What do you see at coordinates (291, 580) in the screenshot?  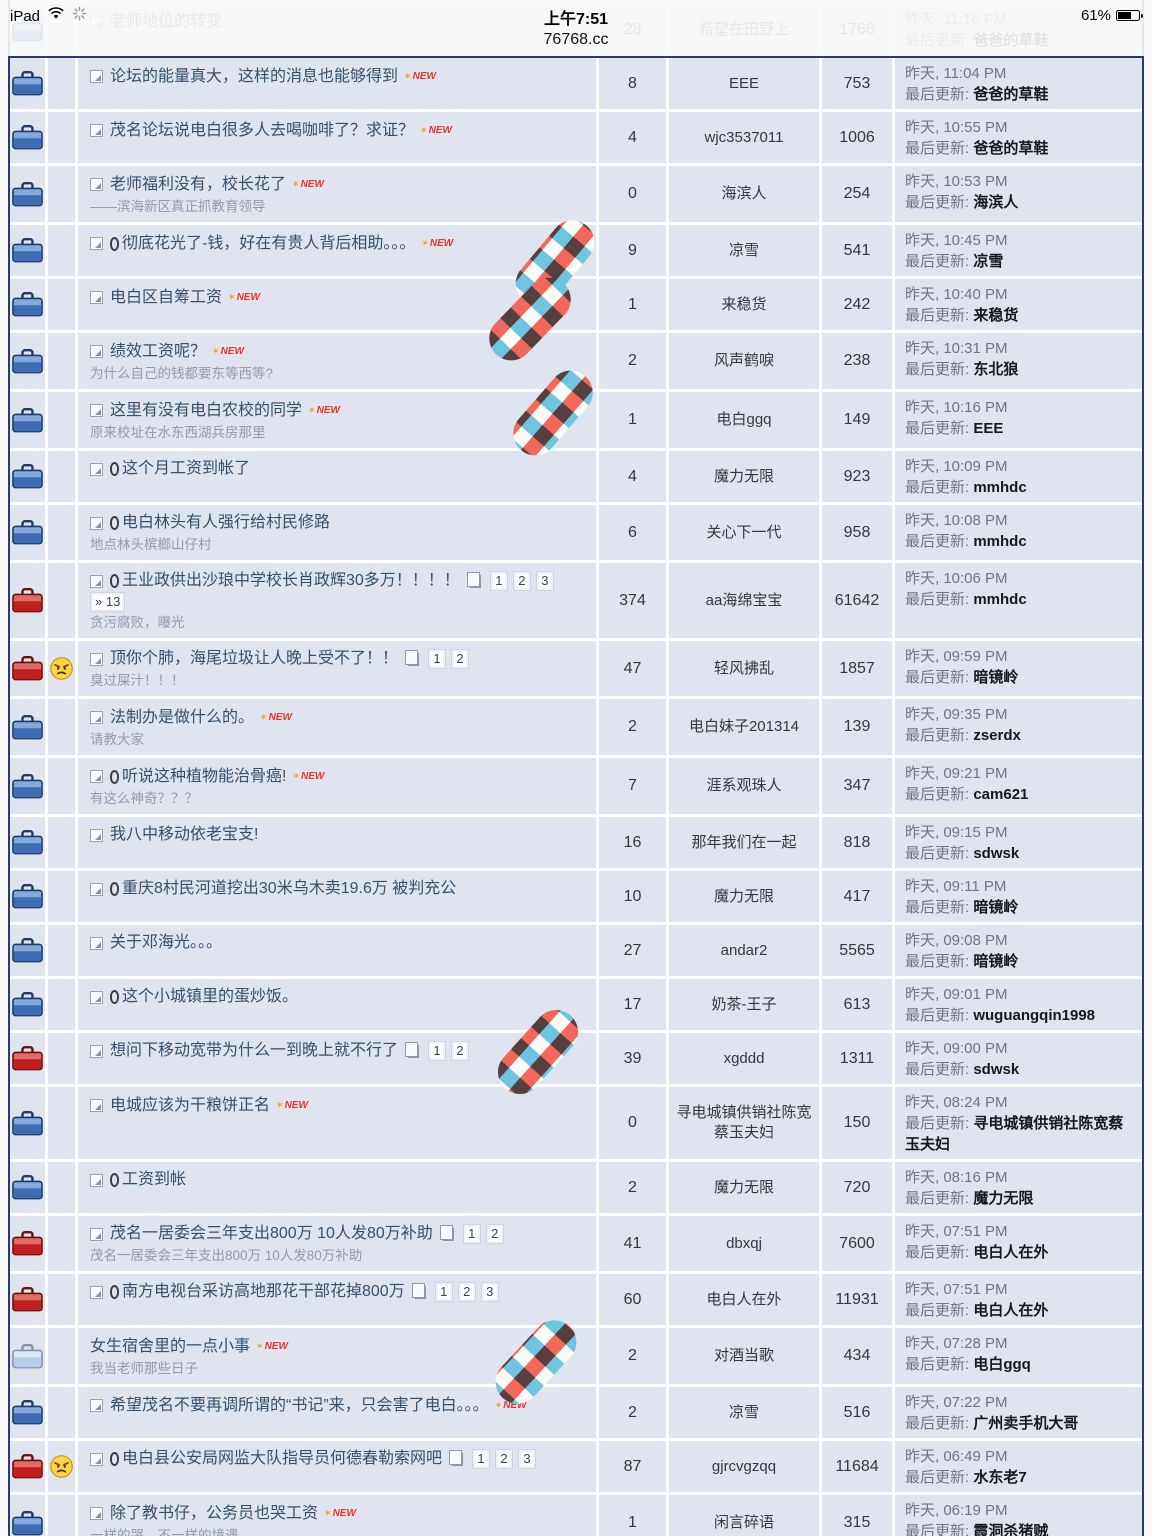 I see `thread-title-link: 王业政供出沙琅中学校长肖政辉30多万！！！！` at bounding box center [291, 580].